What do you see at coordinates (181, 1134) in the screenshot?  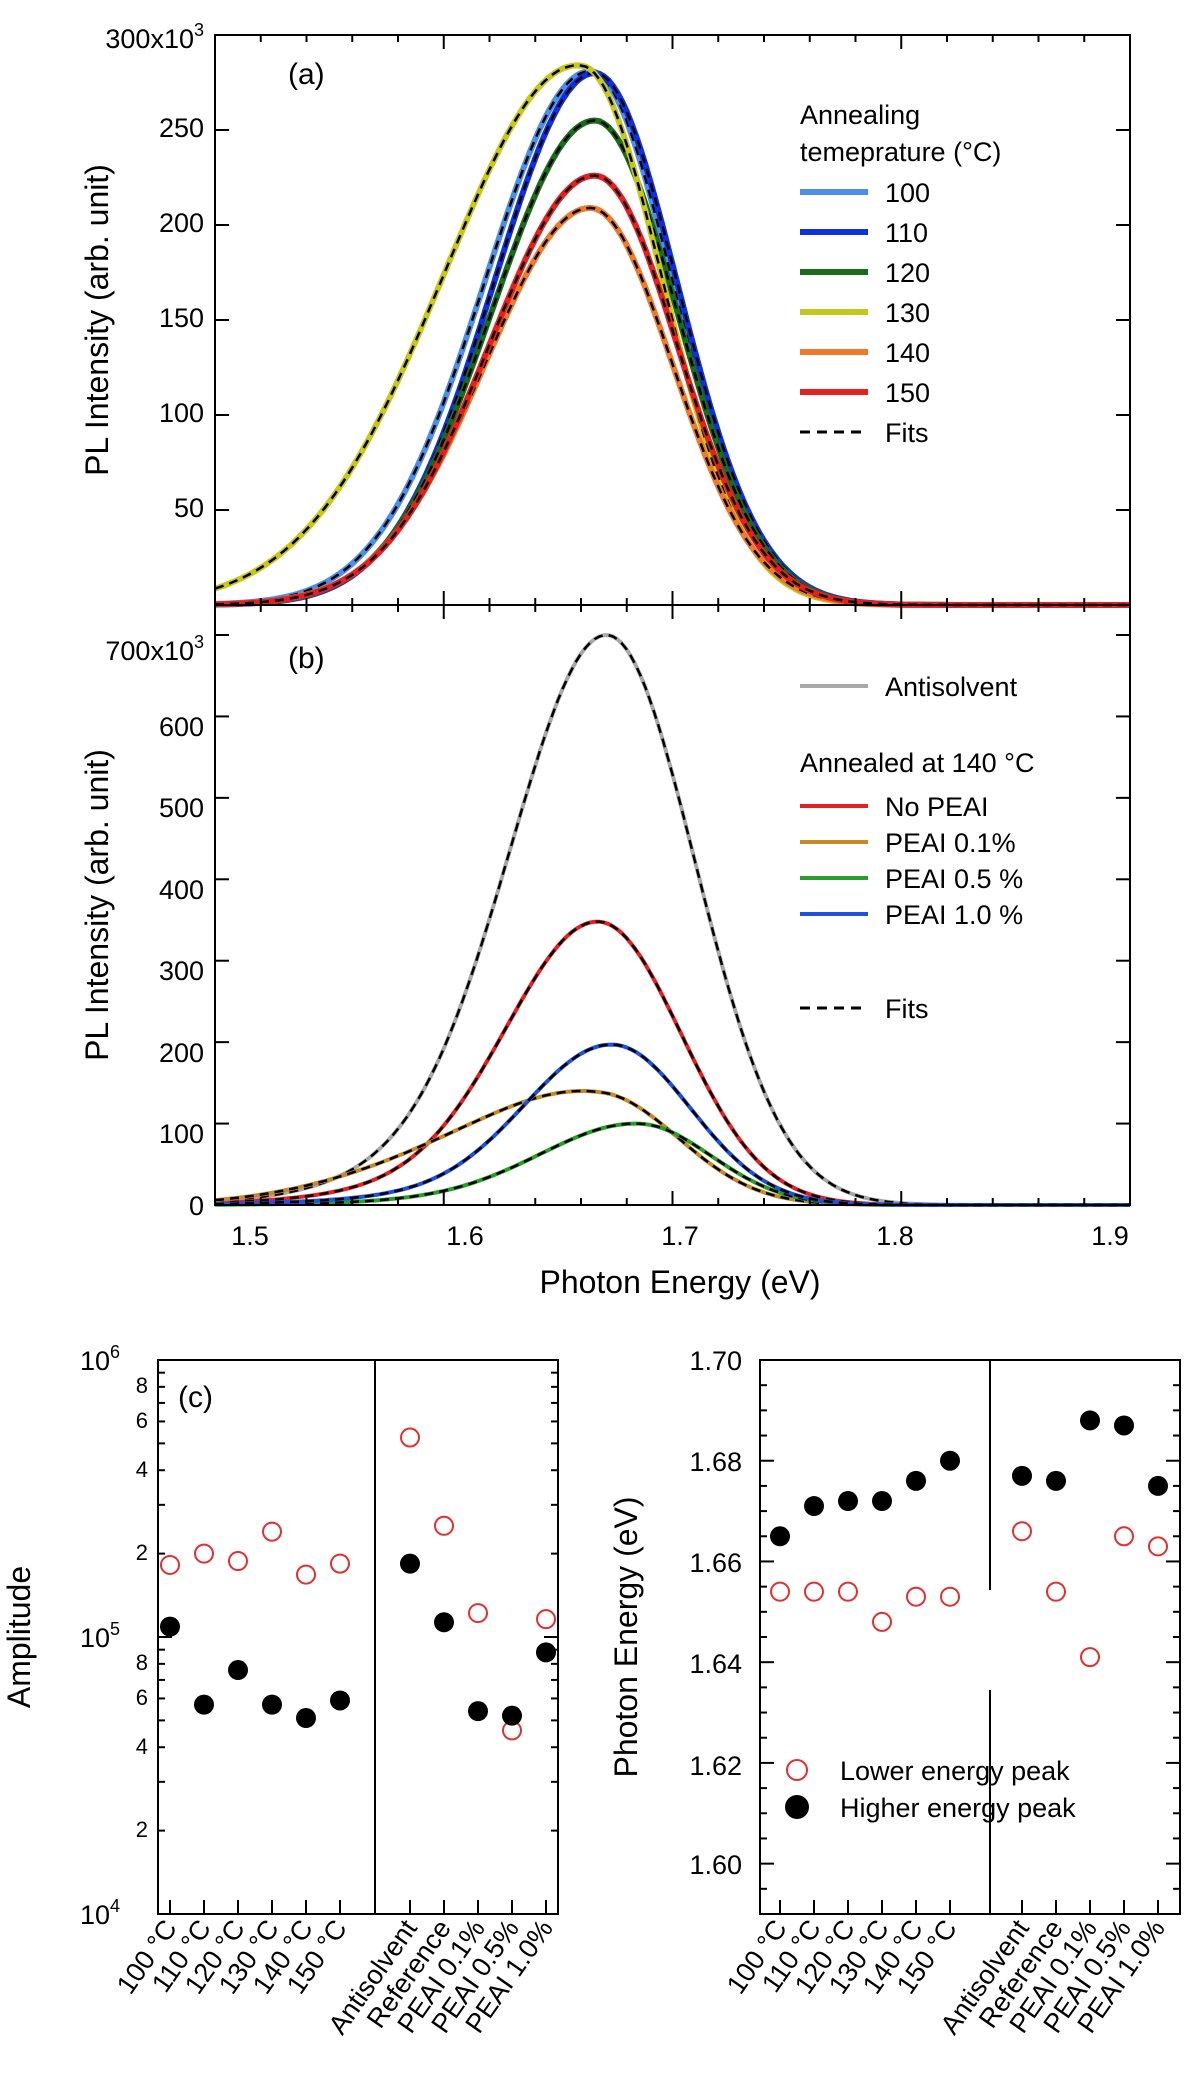 I see `panel-b-ytick-100: 100` at bounding box center [181, 1134].